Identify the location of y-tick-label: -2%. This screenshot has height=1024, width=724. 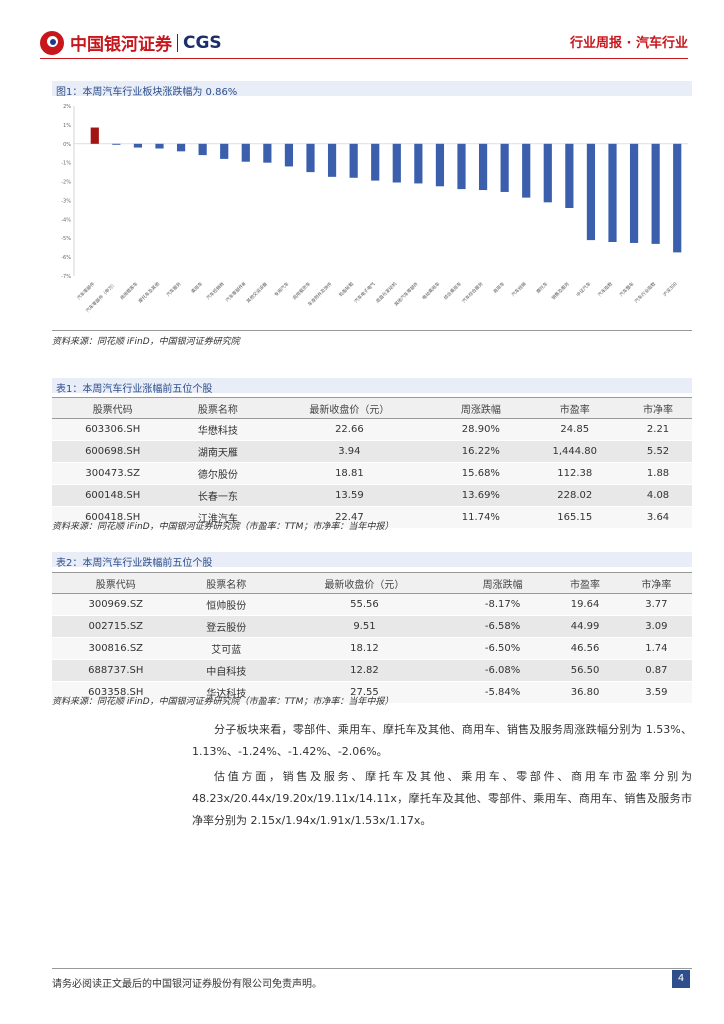
(66, 183).